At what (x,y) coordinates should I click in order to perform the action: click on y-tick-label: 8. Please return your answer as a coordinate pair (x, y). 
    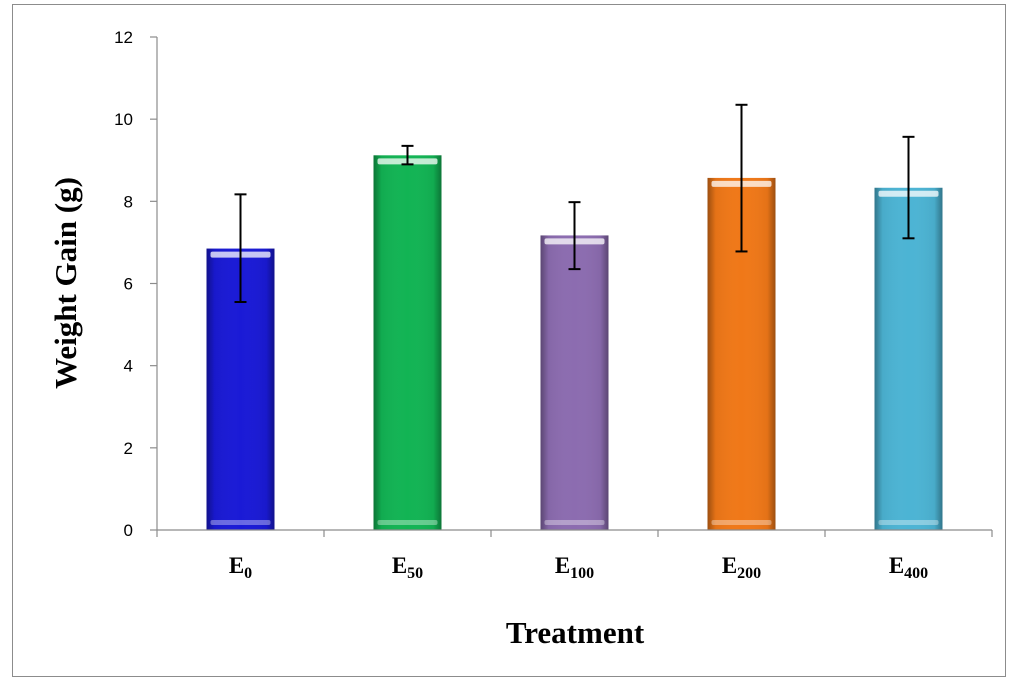
    Looking at the image, I should click on (128, 201).